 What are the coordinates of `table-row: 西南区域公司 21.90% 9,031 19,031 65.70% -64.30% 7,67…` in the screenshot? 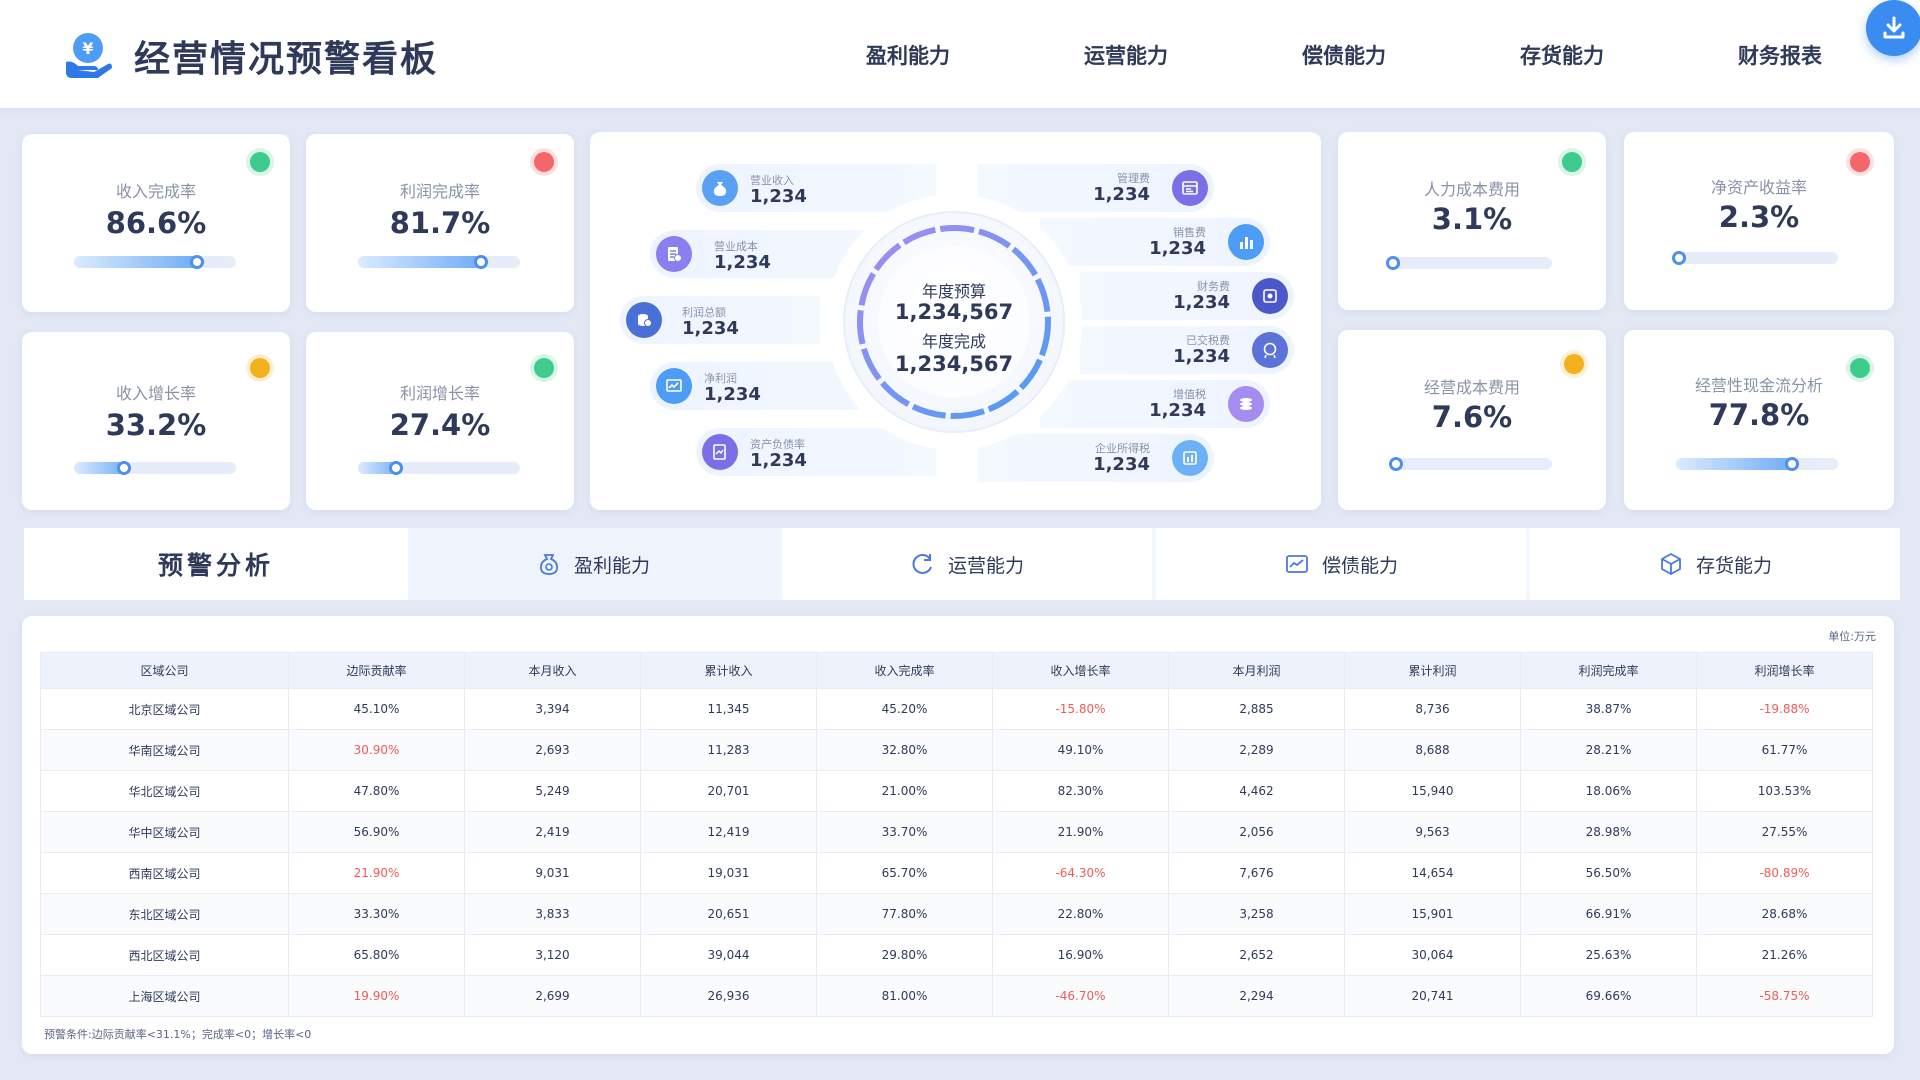 It's located at (956, 873).